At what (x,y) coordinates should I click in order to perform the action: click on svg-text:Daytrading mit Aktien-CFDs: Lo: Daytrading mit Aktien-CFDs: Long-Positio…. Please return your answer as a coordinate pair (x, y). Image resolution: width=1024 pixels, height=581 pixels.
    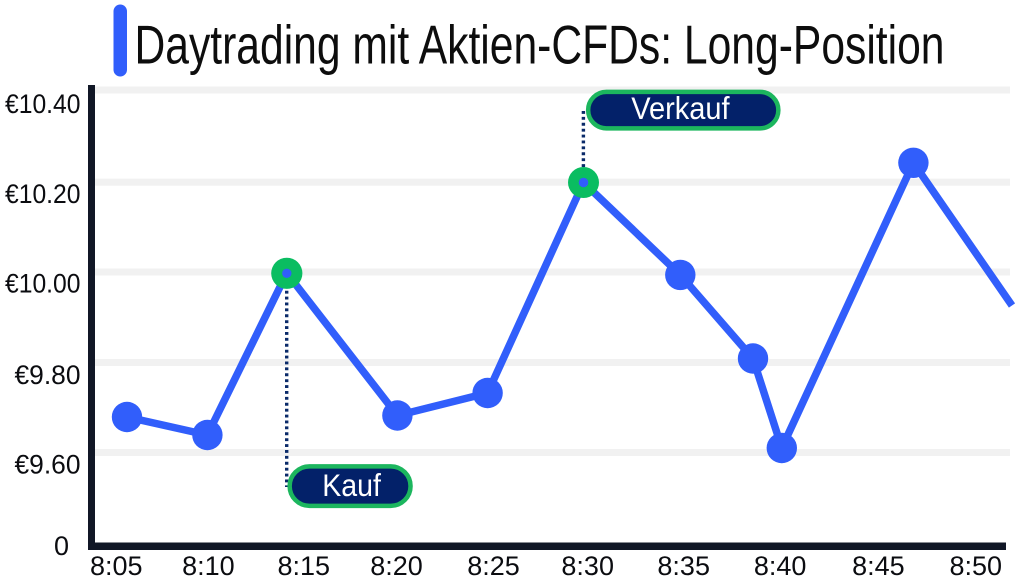
    Looking at the image, I should click on (540, 45).